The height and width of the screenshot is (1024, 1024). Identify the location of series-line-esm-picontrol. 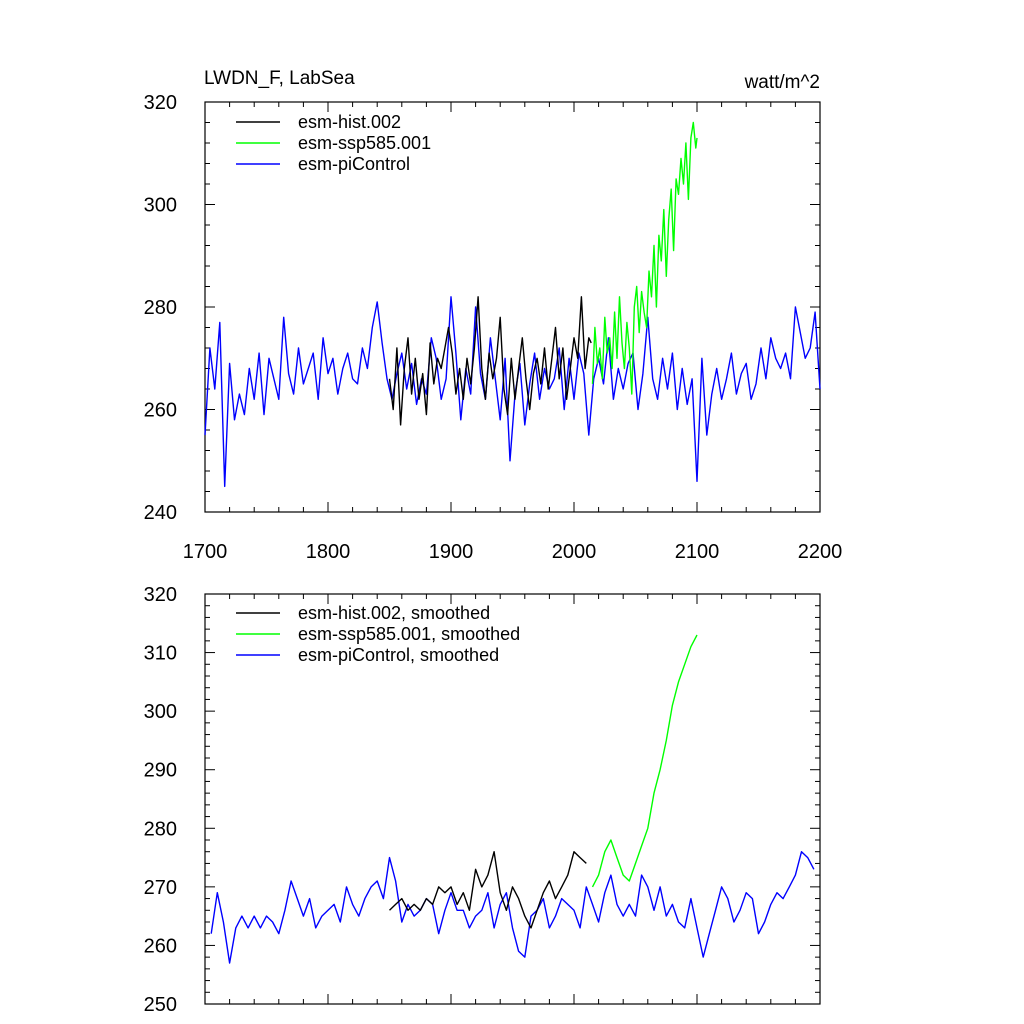
(512, 392).